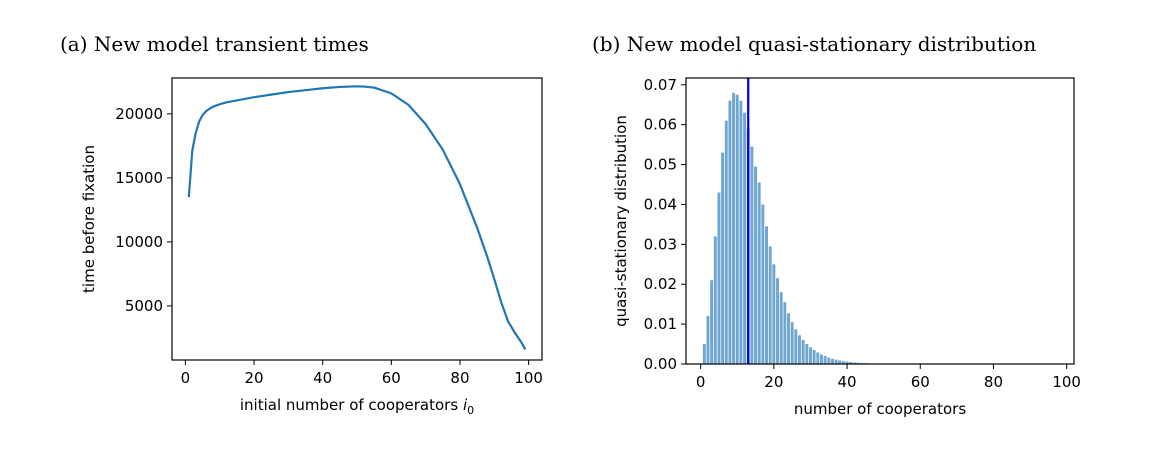 This screenshot has width=1164, height=463. I want to click on x-axis-a: 0 20 40 60 80 100, so click(362, 373).